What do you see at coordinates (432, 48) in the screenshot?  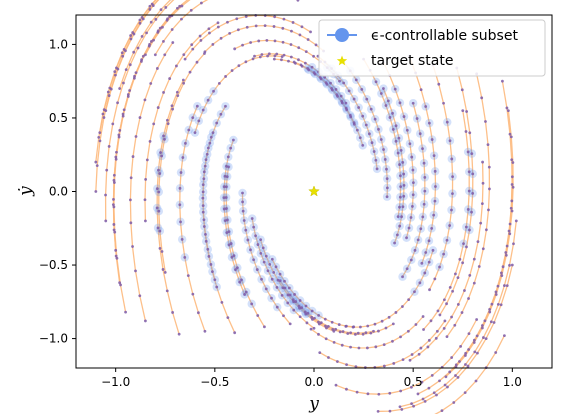 I see `legend: ϵ-controllable subset target state` at bounding box center [432, 48].